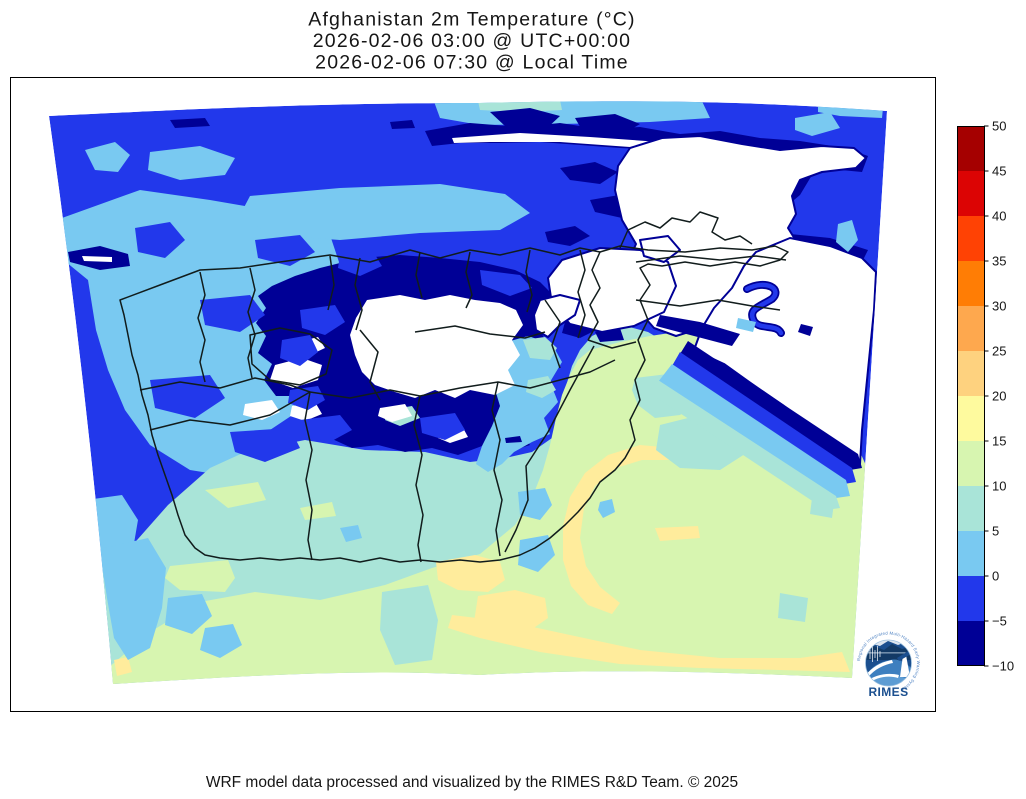  Describe the element at coordinates (999, 396) in the screenshot. I see `svg-text: 20` at that location.